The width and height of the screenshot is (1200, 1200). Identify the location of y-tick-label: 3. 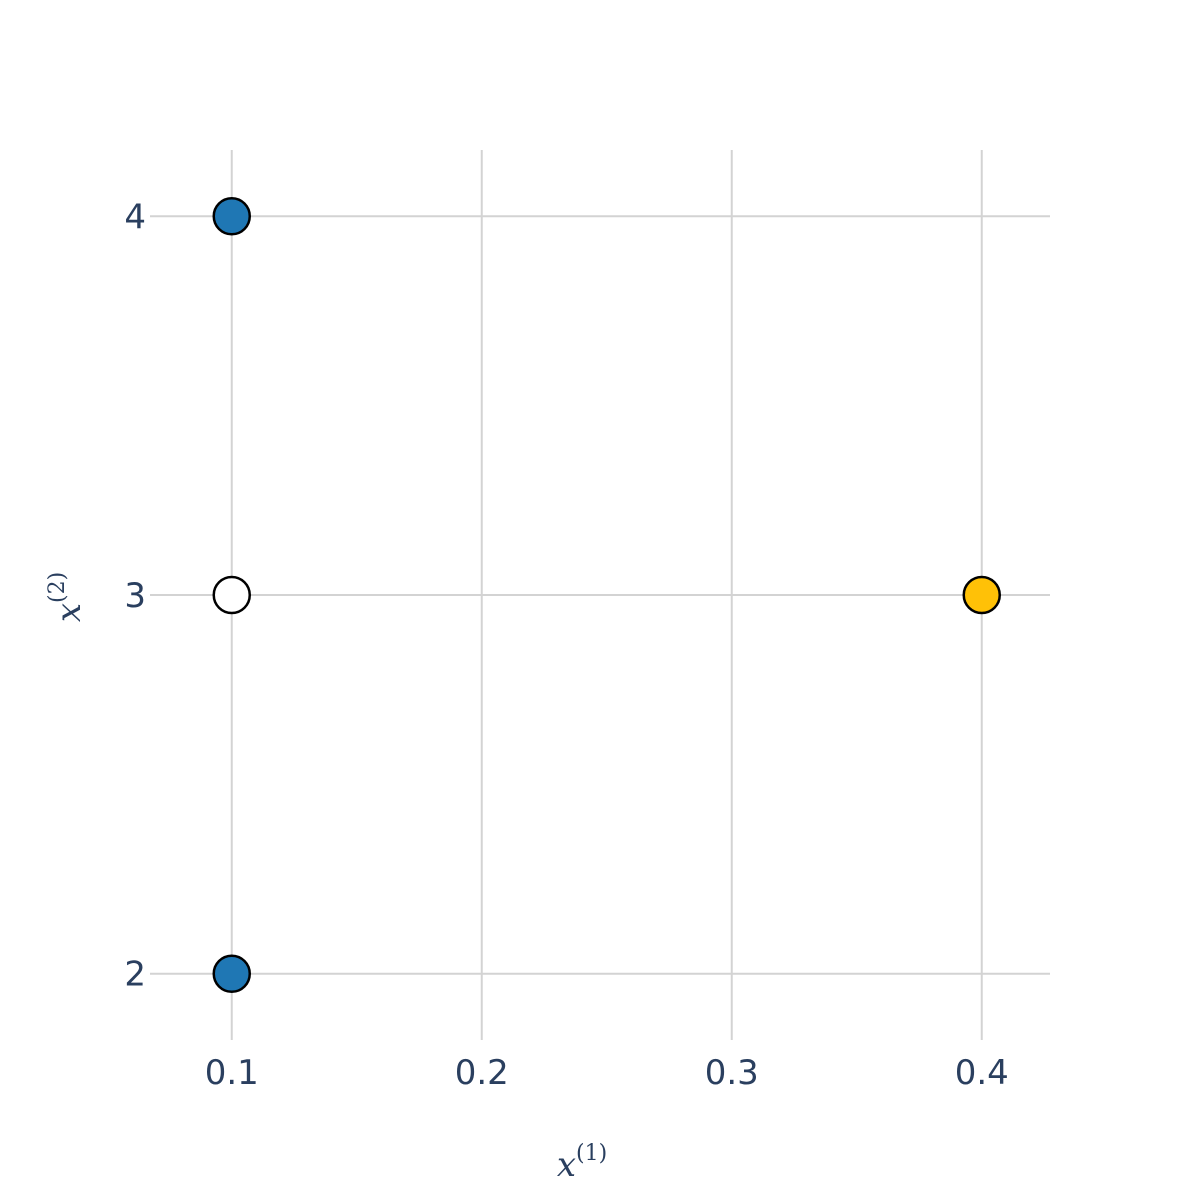
(135, 596).